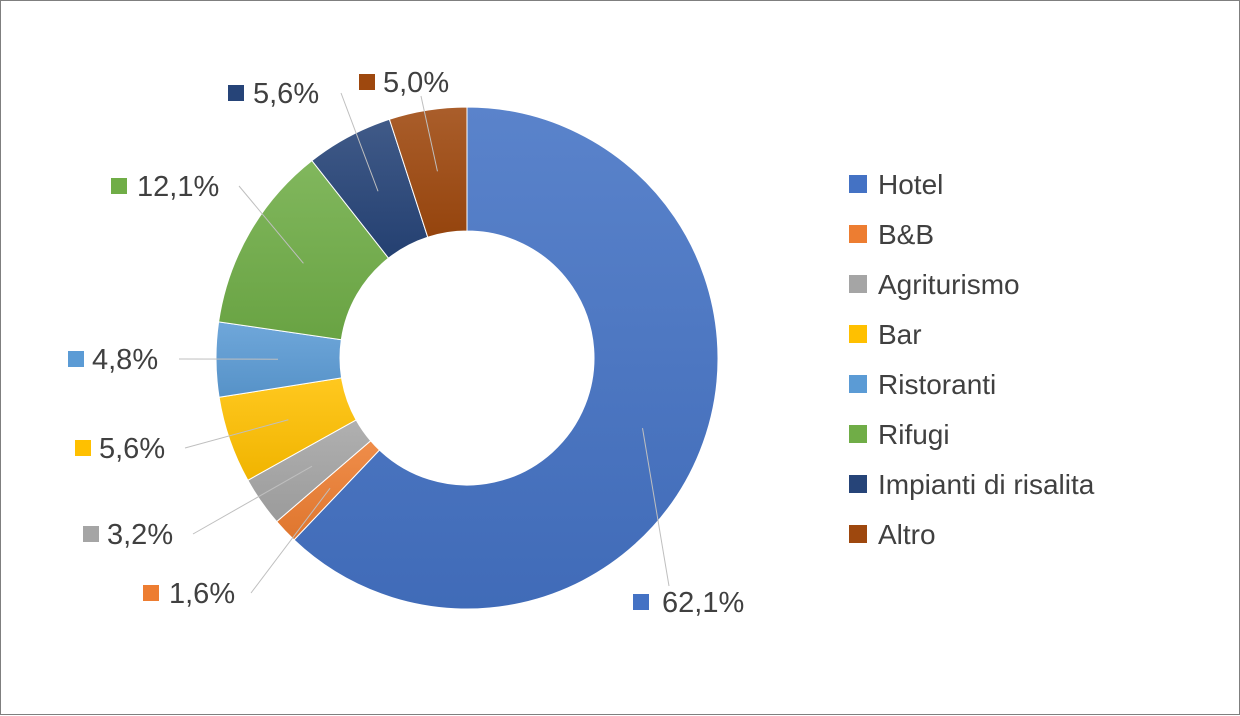  I want to click on data-label-altro: 5,0%, so click(416, 83).